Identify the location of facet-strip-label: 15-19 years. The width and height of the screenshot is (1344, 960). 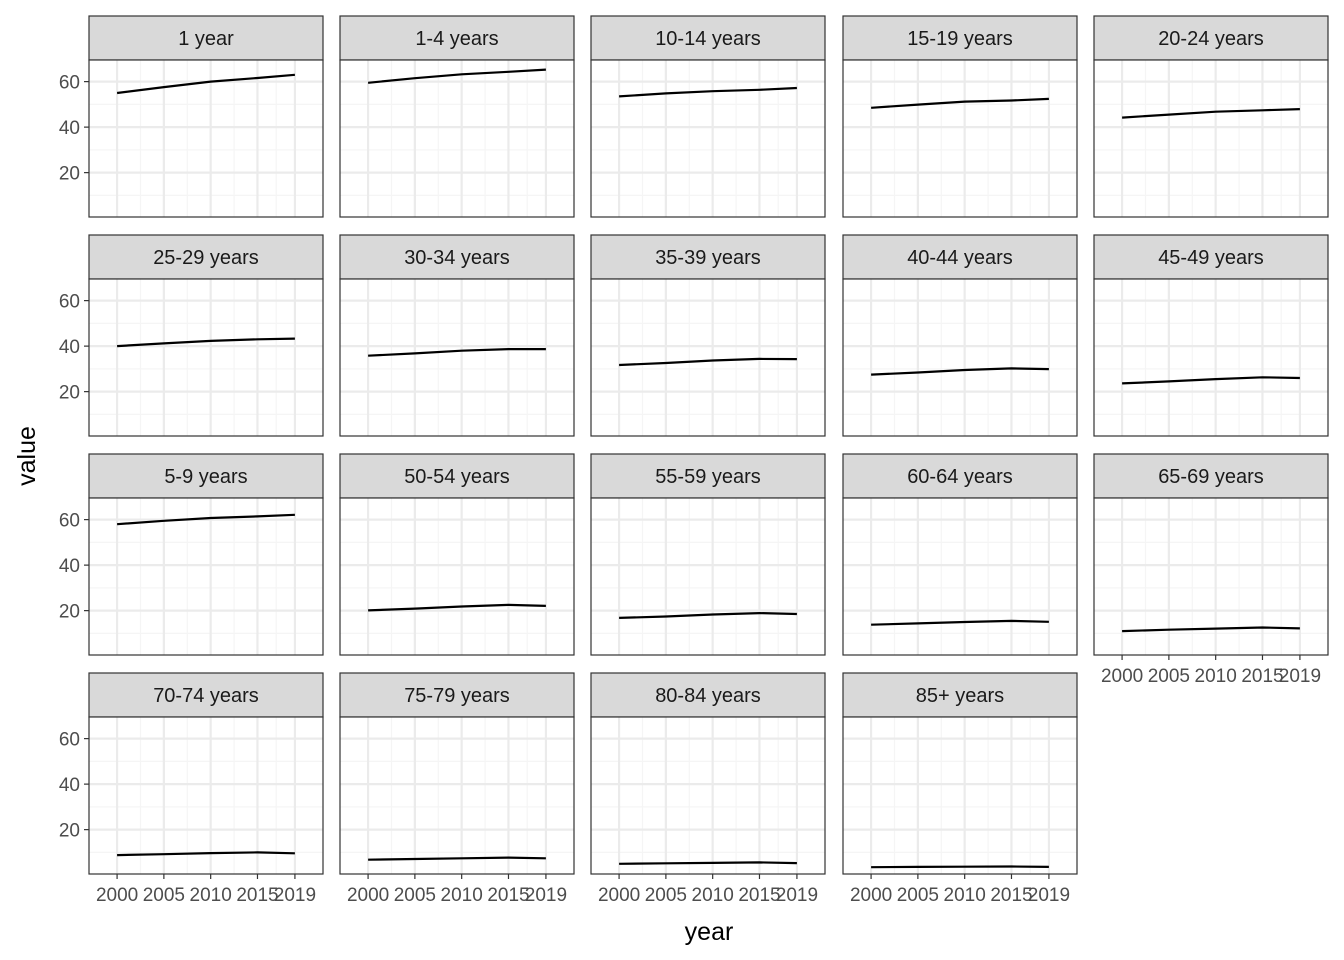
(960, 39).